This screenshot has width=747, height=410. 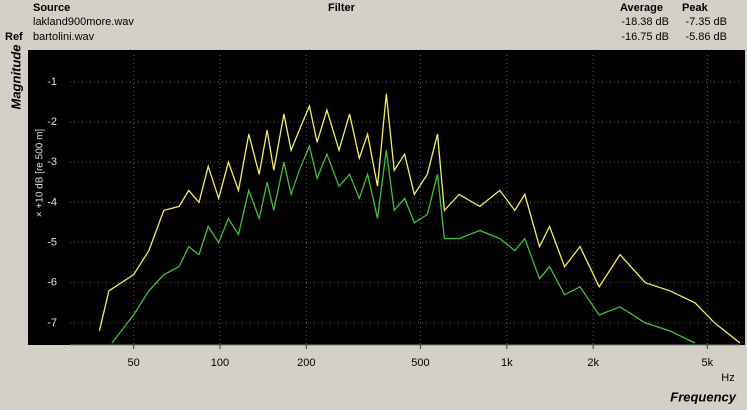 I want to click on x-tick-label: 5k, so click(x=708, y=363).